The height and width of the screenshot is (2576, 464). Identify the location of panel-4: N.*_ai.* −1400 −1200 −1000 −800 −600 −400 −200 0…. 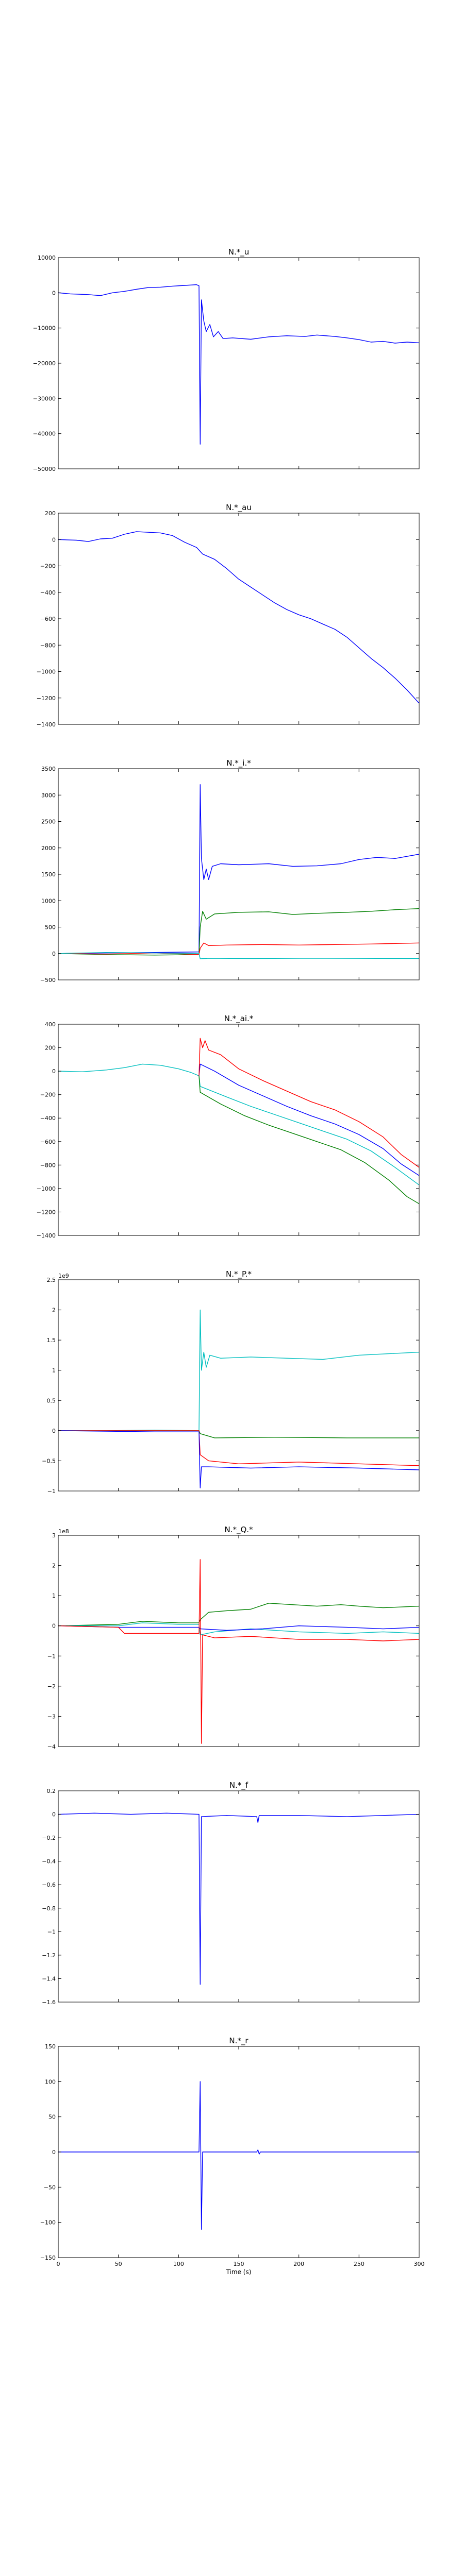
(228, 1126).